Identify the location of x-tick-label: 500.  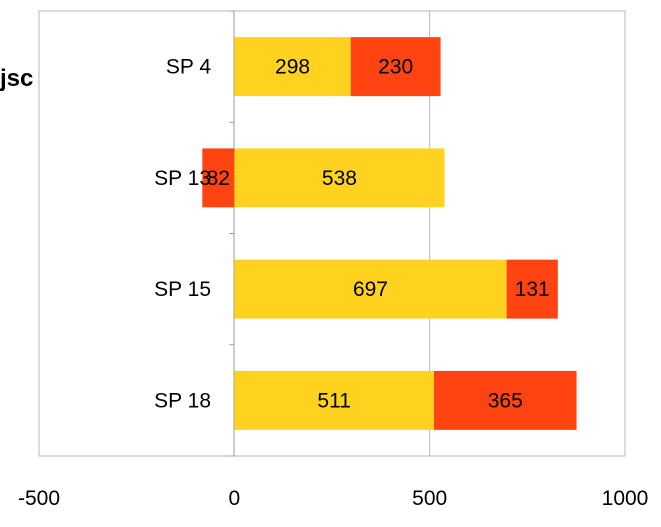
(429, 498).